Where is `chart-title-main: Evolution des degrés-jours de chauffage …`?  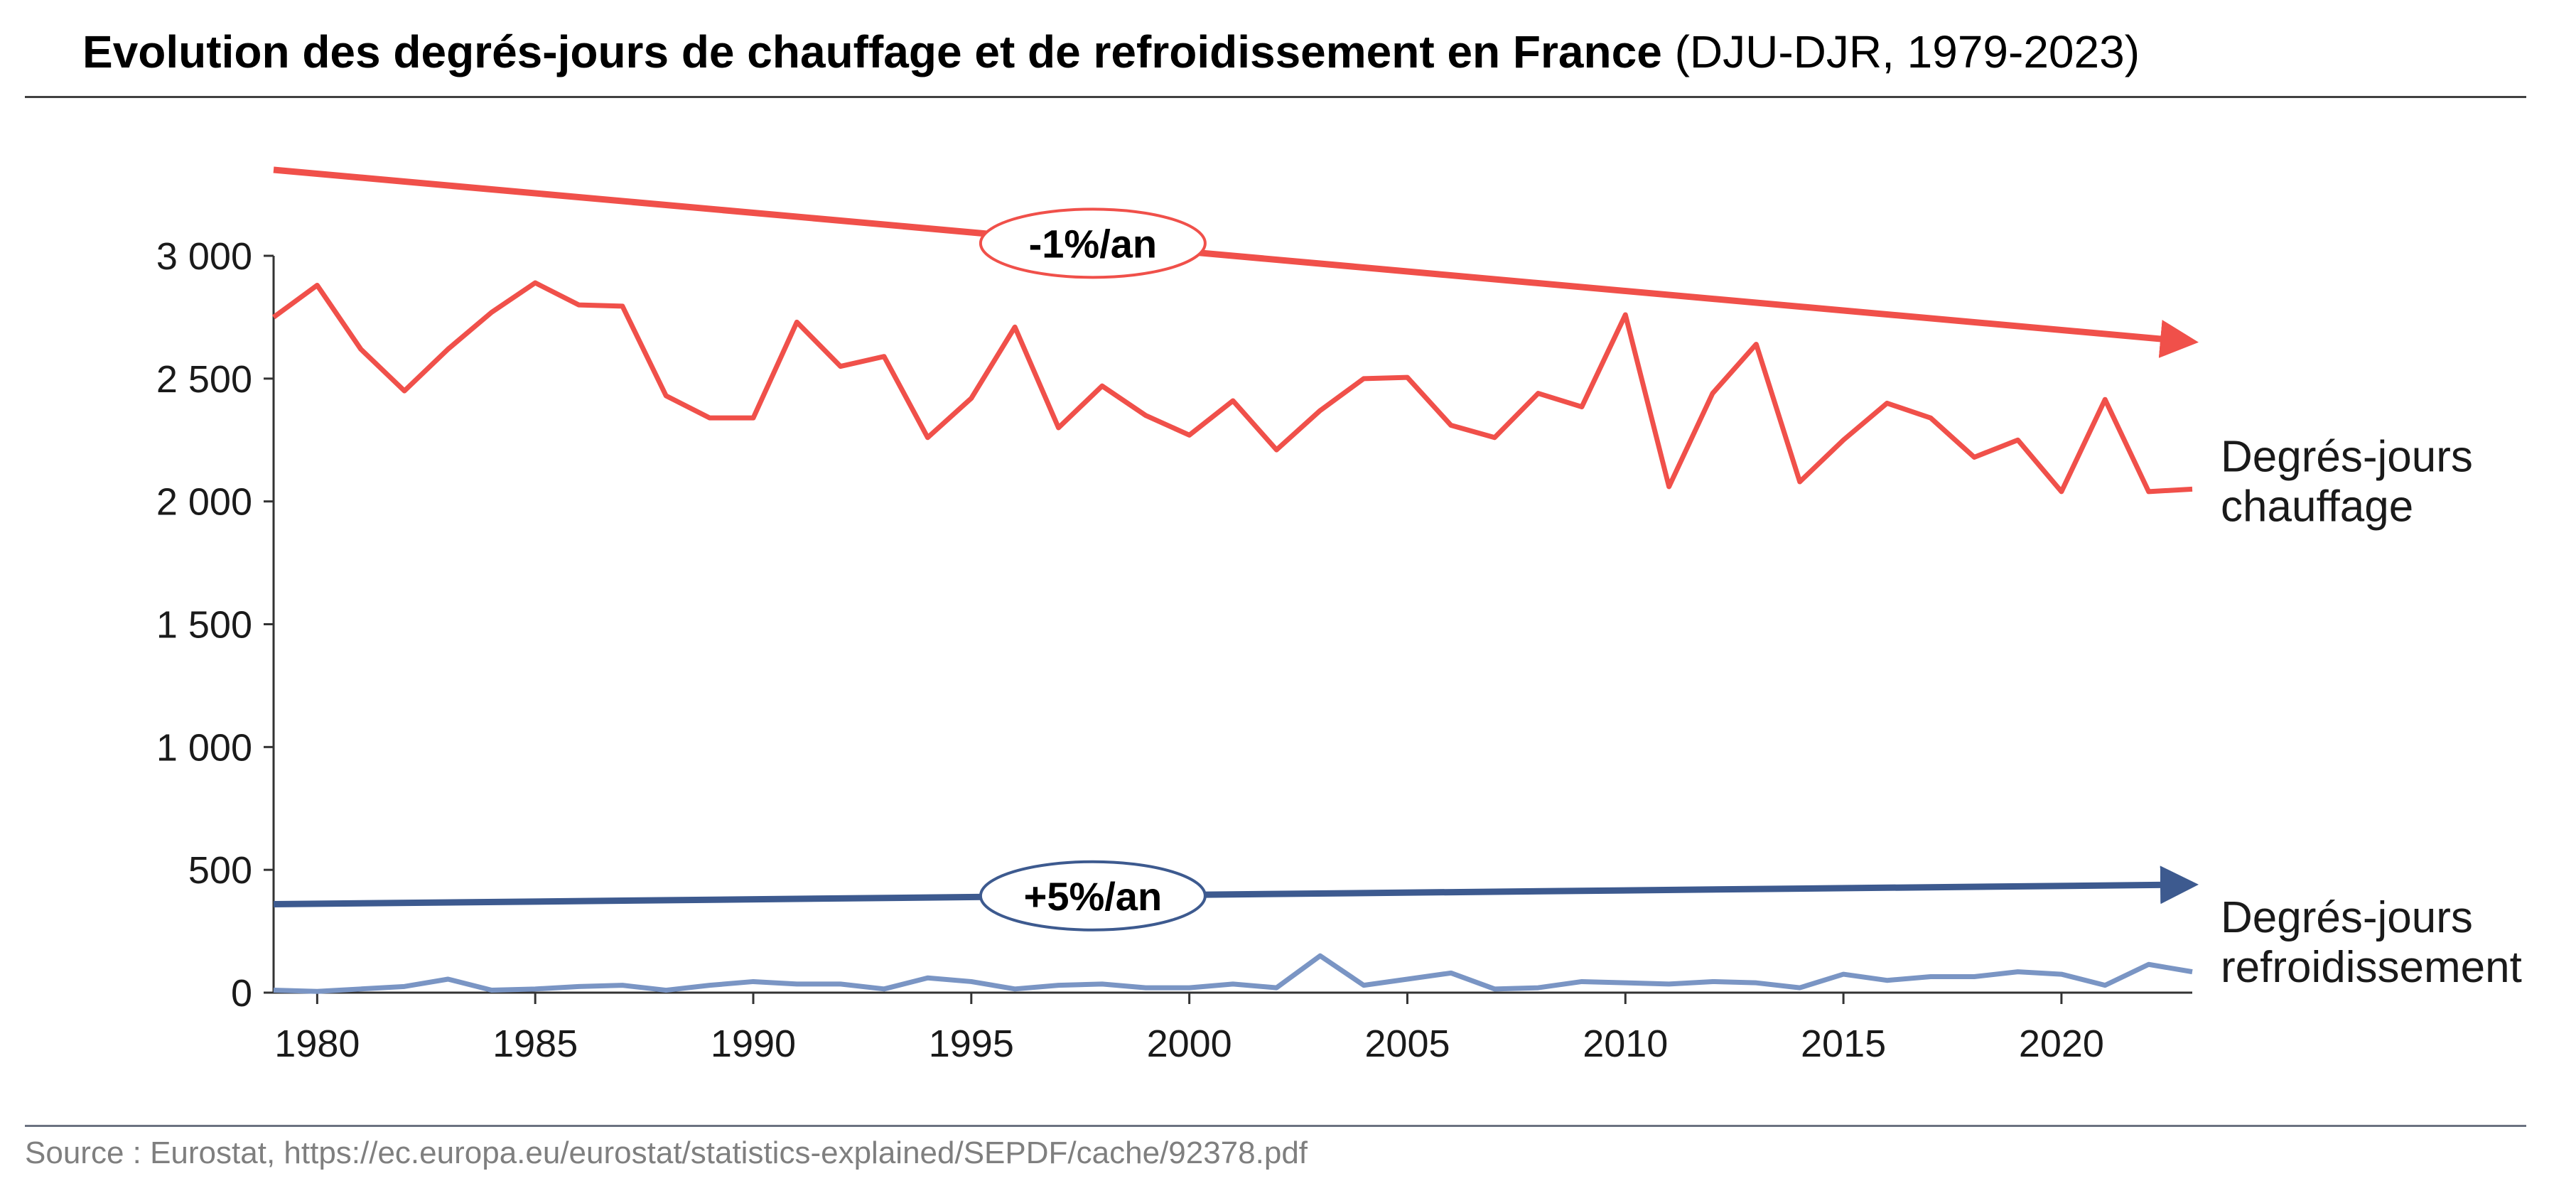
chart-title-main: Evolution des degrés-jours de chauffage … is located at coordinates (872, 51).